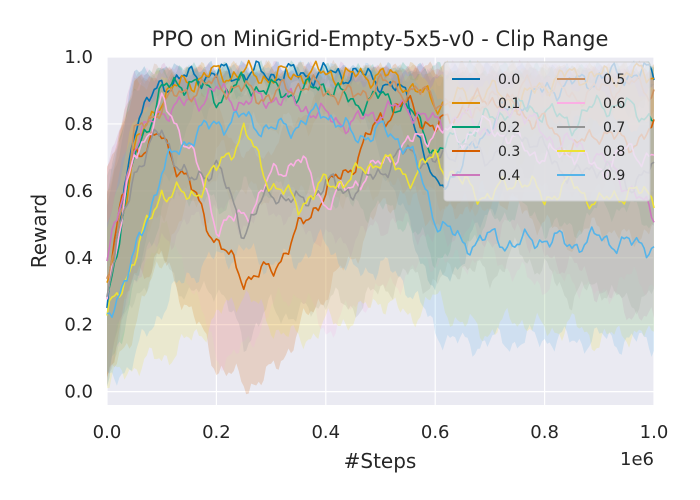 The width and height of the screenshot is (700, 500). What do you see at coordinates (78, 57) in the screenshot?
I see `y-tick-label: 1.0` at bounding box center [78, 57].